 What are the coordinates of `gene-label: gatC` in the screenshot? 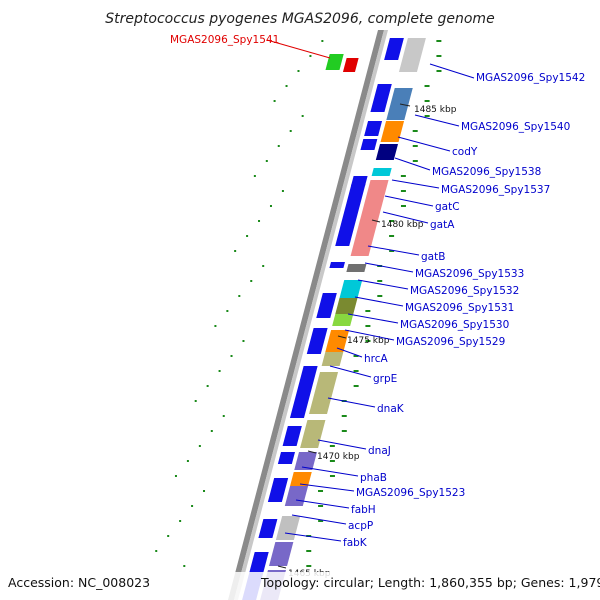 It's located at (447, 207).